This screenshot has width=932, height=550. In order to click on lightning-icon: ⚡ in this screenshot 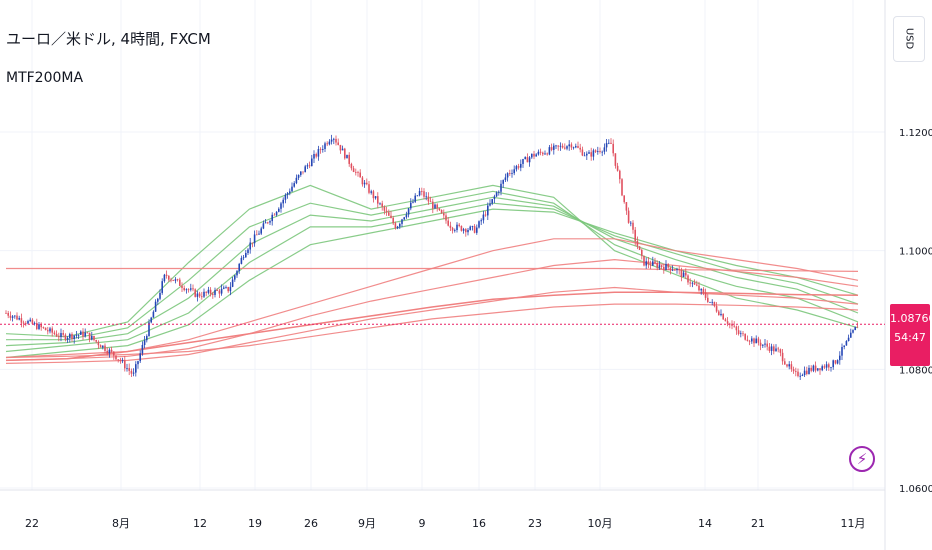, I will do `click(862, 459)`.